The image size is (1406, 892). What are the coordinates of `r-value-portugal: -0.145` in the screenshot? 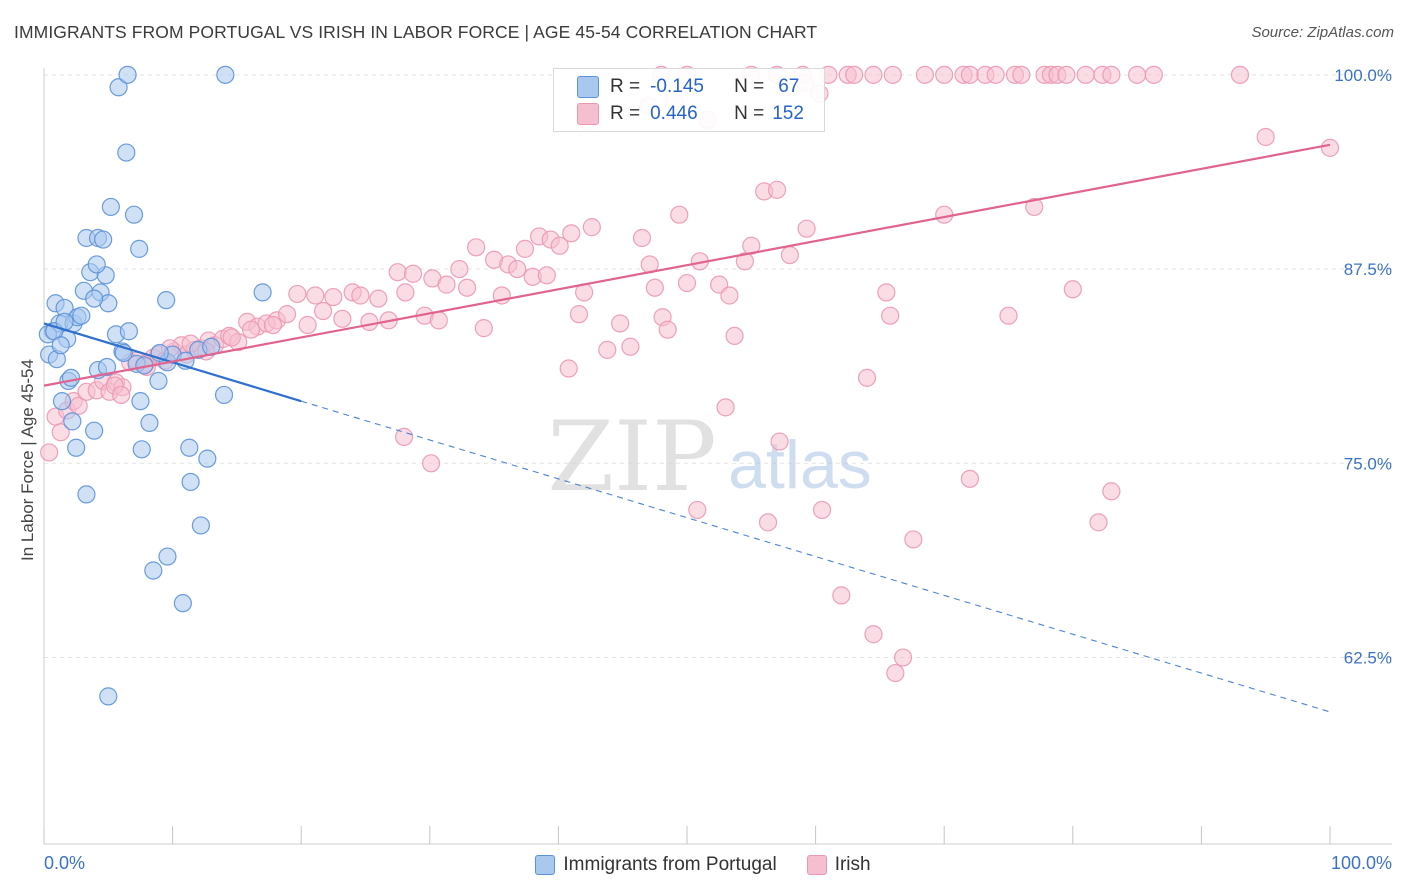 It's located at (677, 86).